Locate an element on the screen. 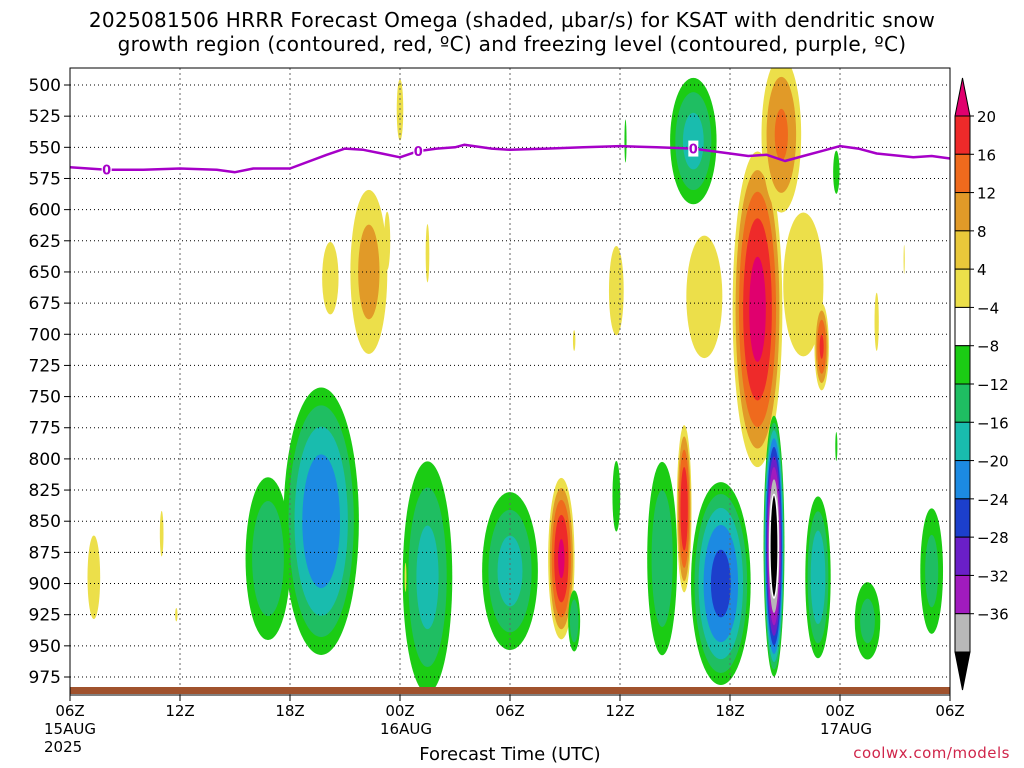  x-tick-date-label: 17AUG is located at coordinates (846, 729).